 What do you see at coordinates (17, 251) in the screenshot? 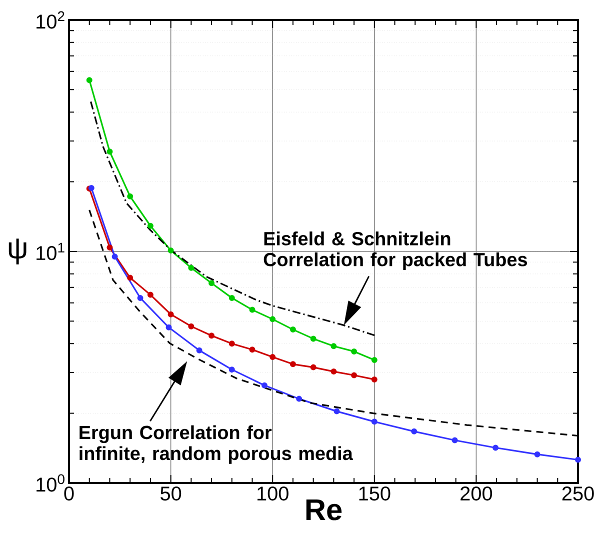
I see `y-axis-title: ψ` at bounding box center [17, 251].